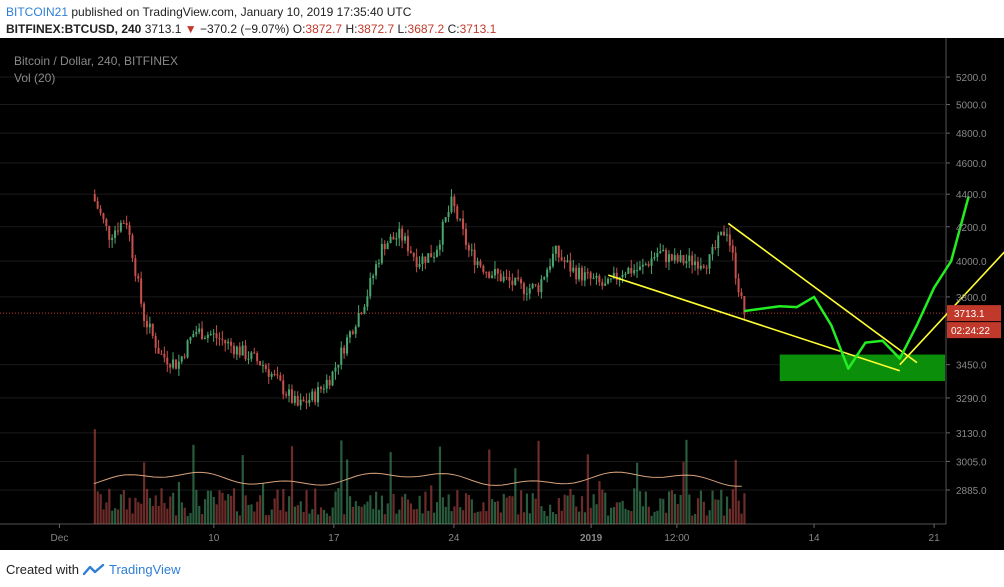 This screenshot has width=1004, height=587. Describe the element at coordinates (37, 12) in the screenshot. I see `author-link: BITCOIN21` at that location.